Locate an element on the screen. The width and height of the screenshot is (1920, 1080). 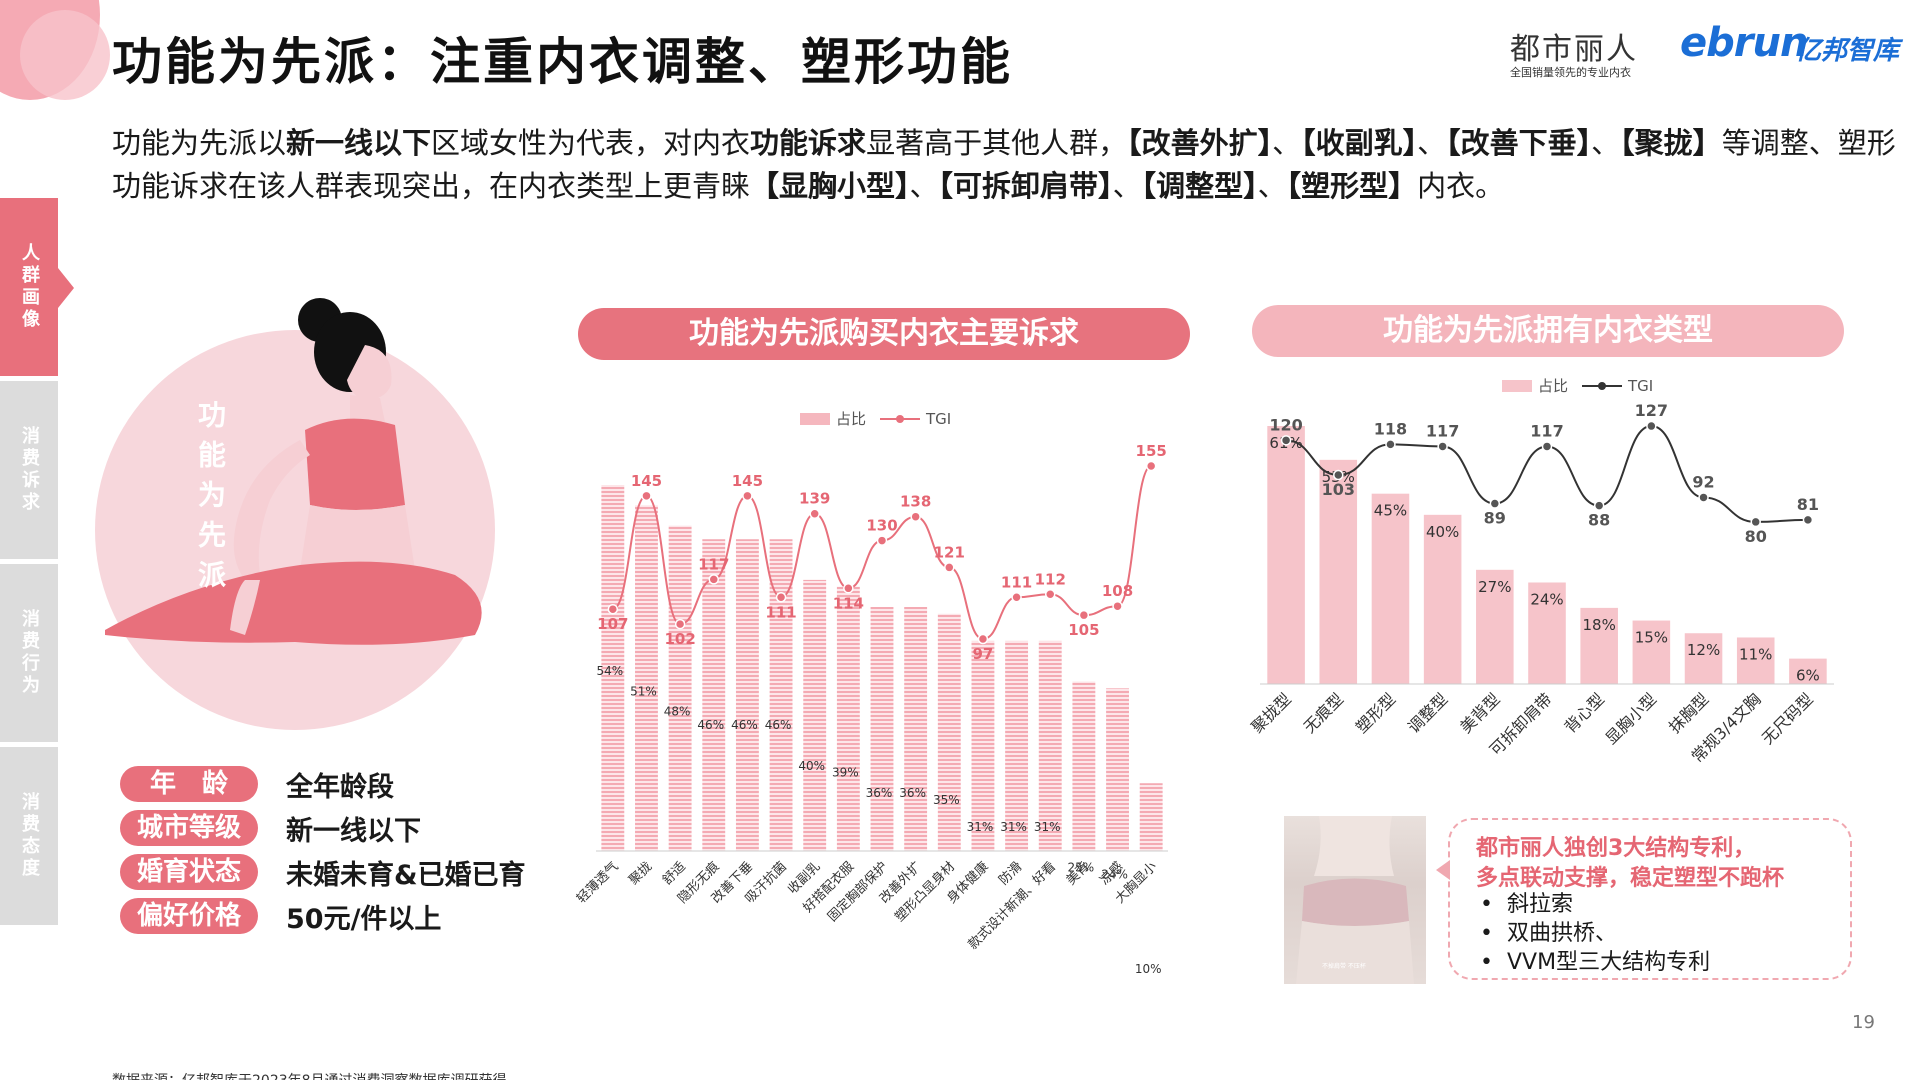
promo-feature-item: 斜拉索 is located at coordinates (1595, 904).